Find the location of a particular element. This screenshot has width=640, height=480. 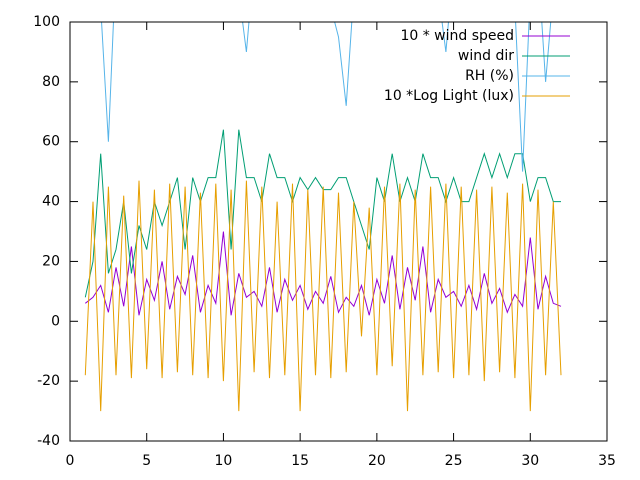

x-tick-label: 10 is located at coordinates (224, 461).